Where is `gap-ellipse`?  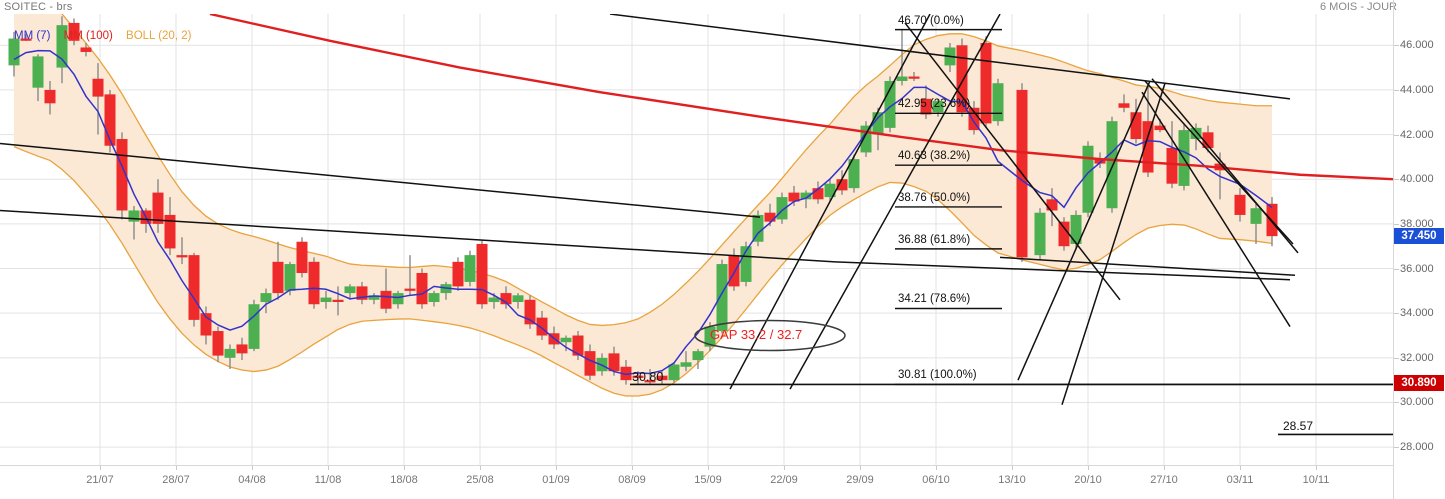
gap-ellipse is located at coordinates (770, 335).